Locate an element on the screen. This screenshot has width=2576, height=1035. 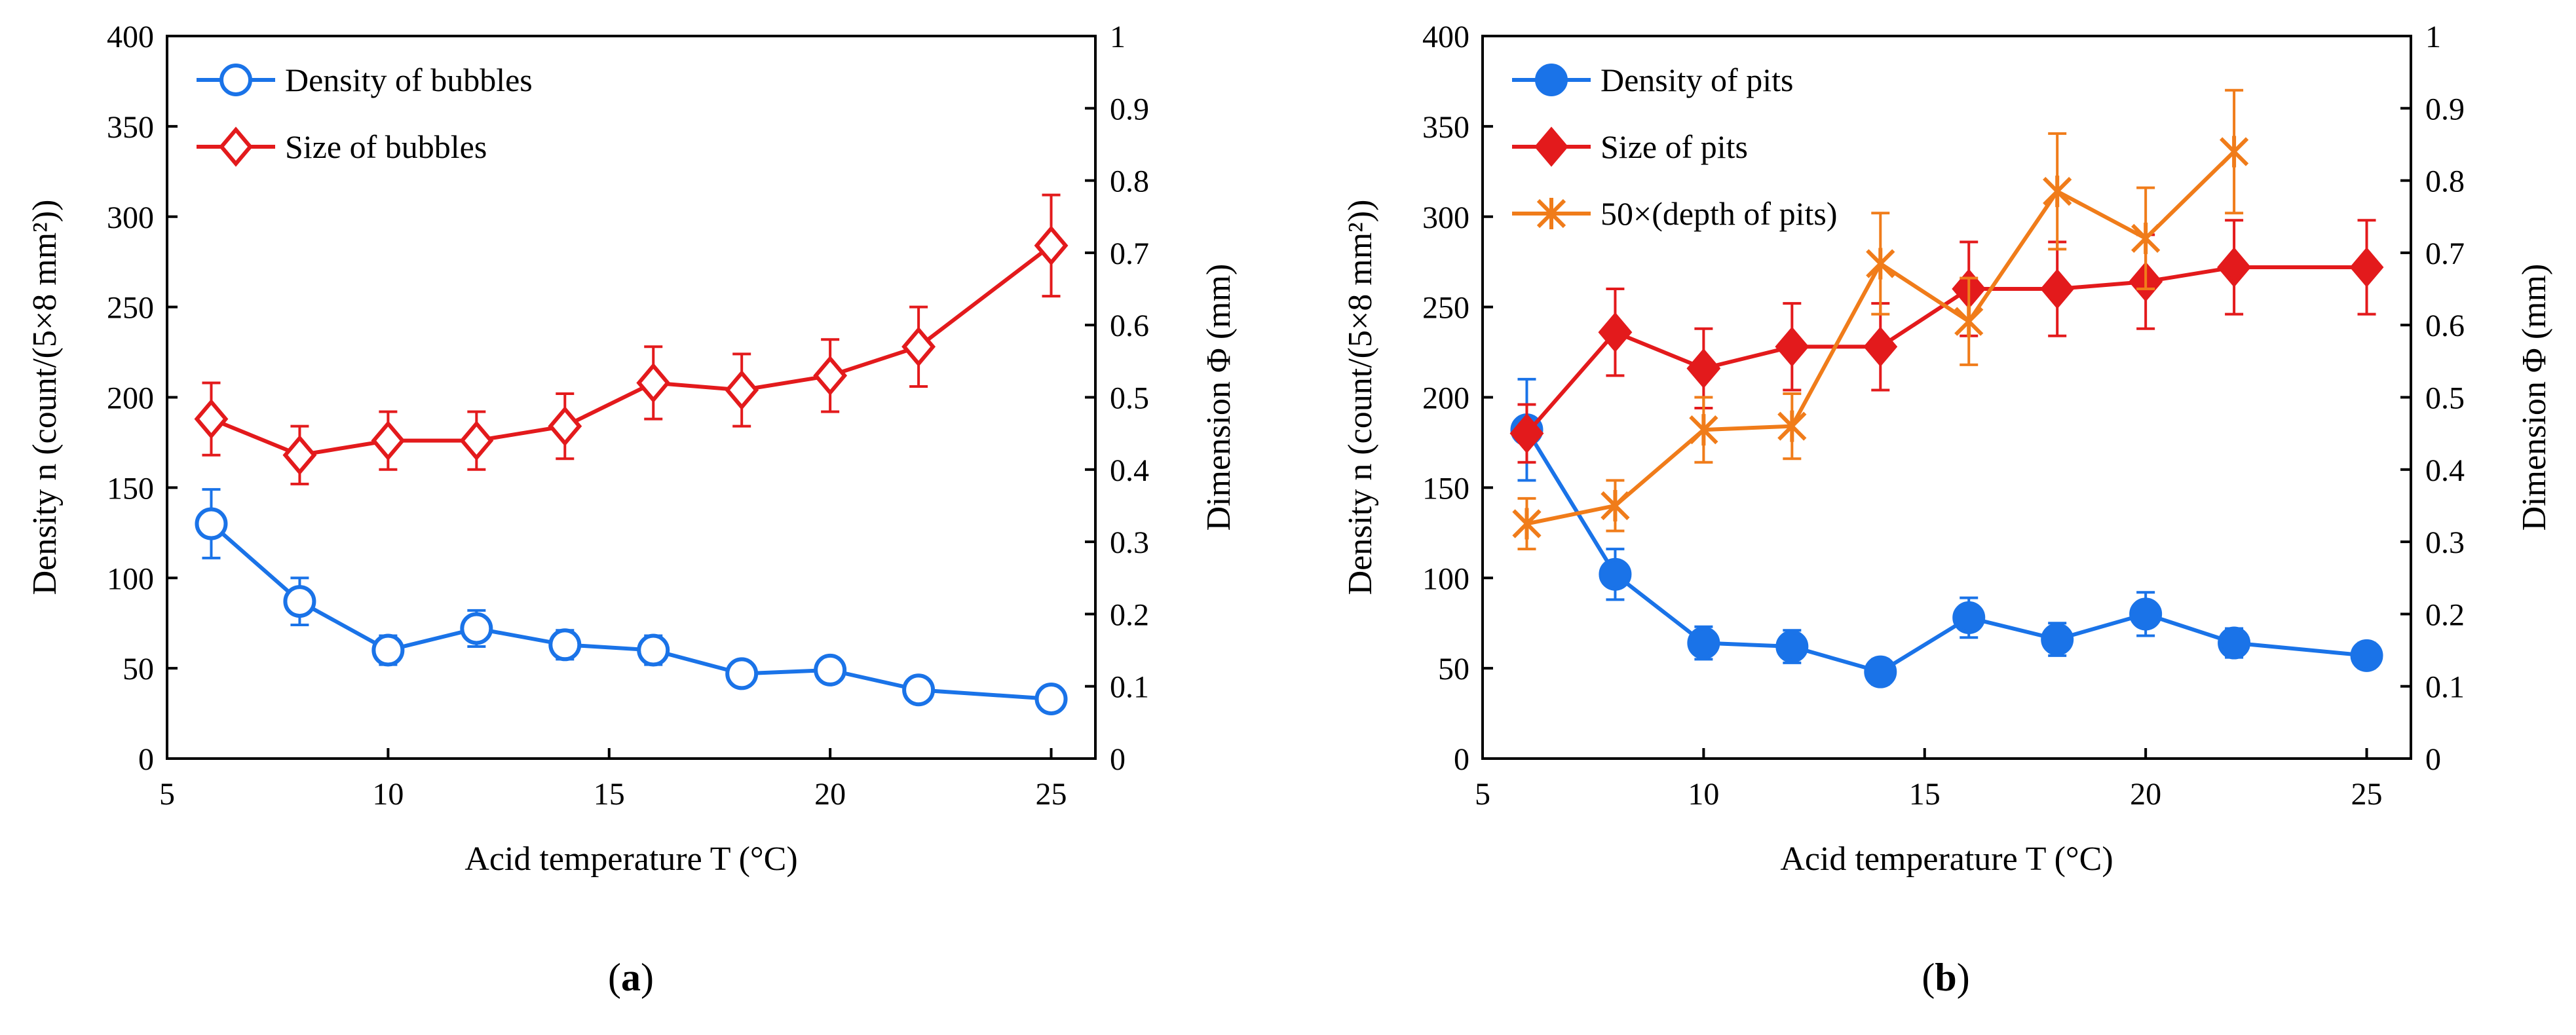
y-right-tick-label: 0.4 is located at coordinates (1129, 470).